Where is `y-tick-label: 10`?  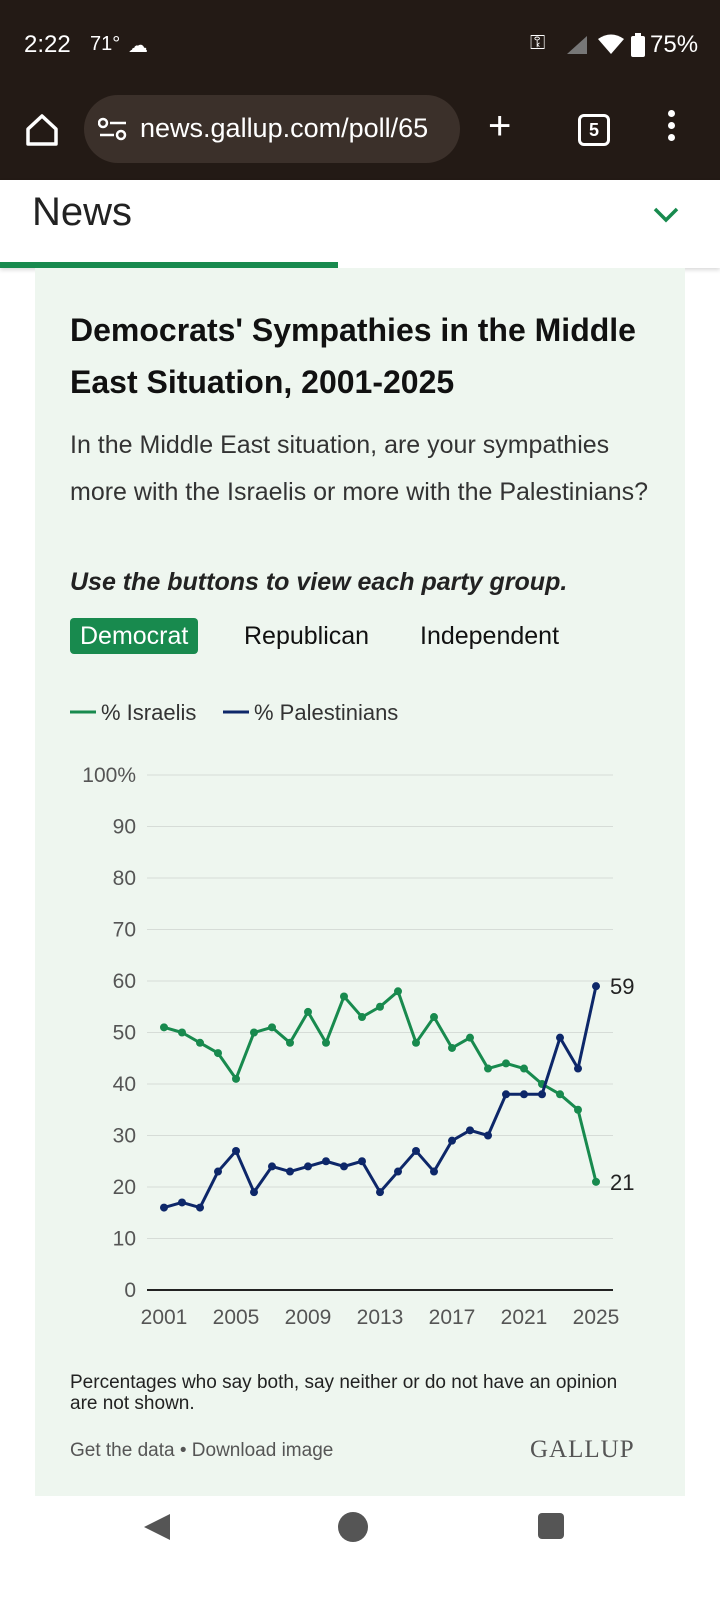 y-tick-label: 10 is located at coordinates (124, 1239).